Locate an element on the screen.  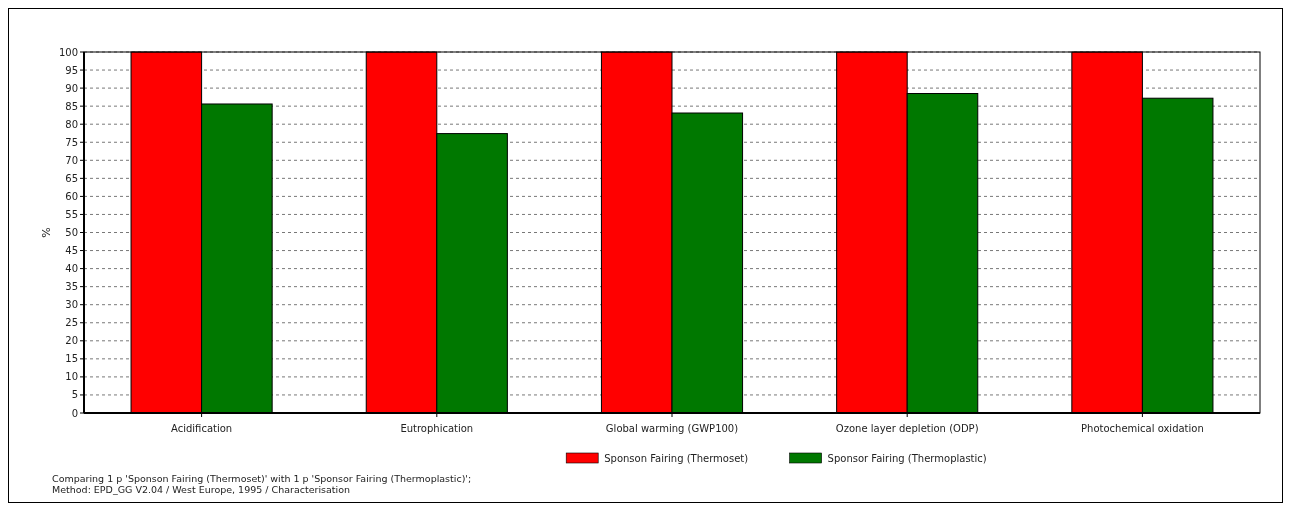
y-tick-label: 5 is located at coordinates (74, 395).